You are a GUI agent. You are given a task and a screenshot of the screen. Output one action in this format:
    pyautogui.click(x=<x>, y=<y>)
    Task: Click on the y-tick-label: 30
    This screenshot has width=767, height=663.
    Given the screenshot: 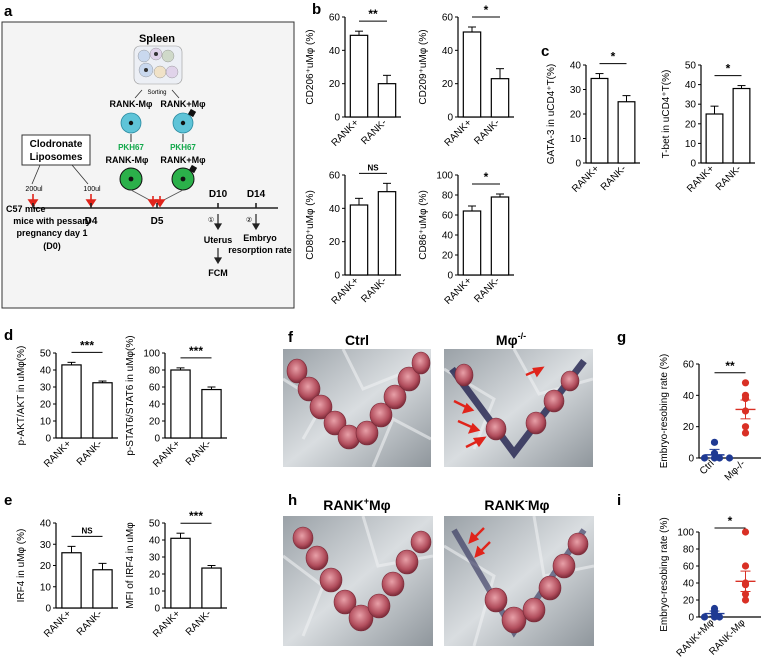 What is the action you would take?
    pyautogui.click(x=155, y=558)
    